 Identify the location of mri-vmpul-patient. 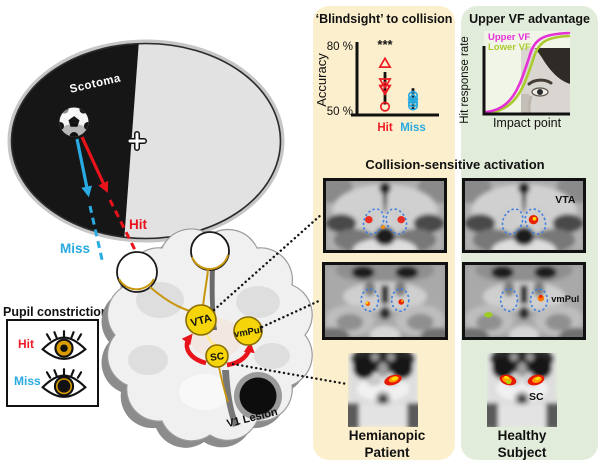
(385, 301).